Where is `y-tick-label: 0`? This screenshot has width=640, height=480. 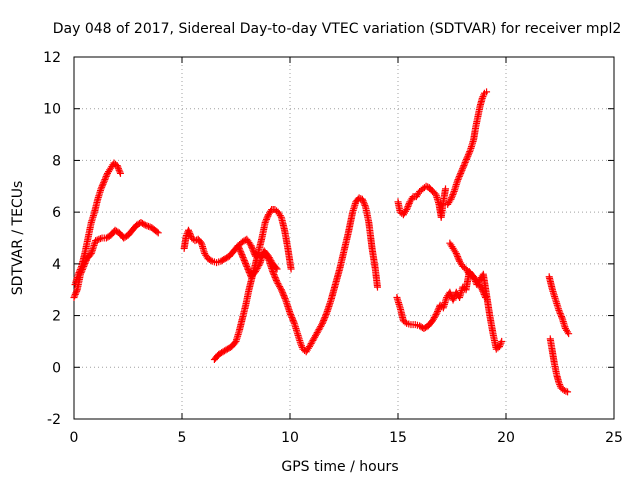
y-tick-label: 0 is located at coordinates (56, 368).